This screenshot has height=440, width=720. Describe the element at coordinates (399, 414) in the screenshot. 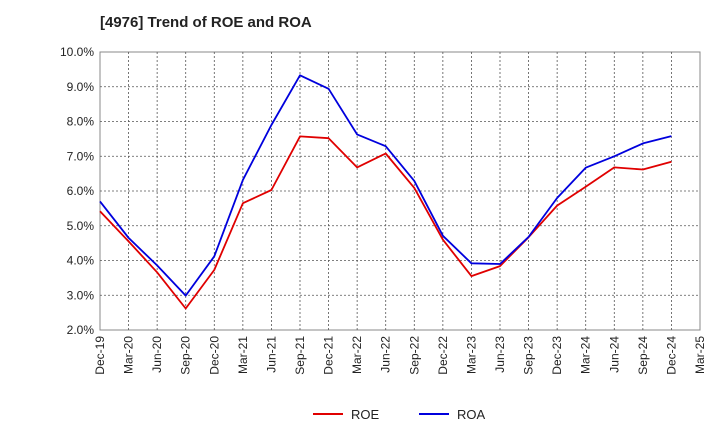

I see `legend: ROE ROA` at that location.